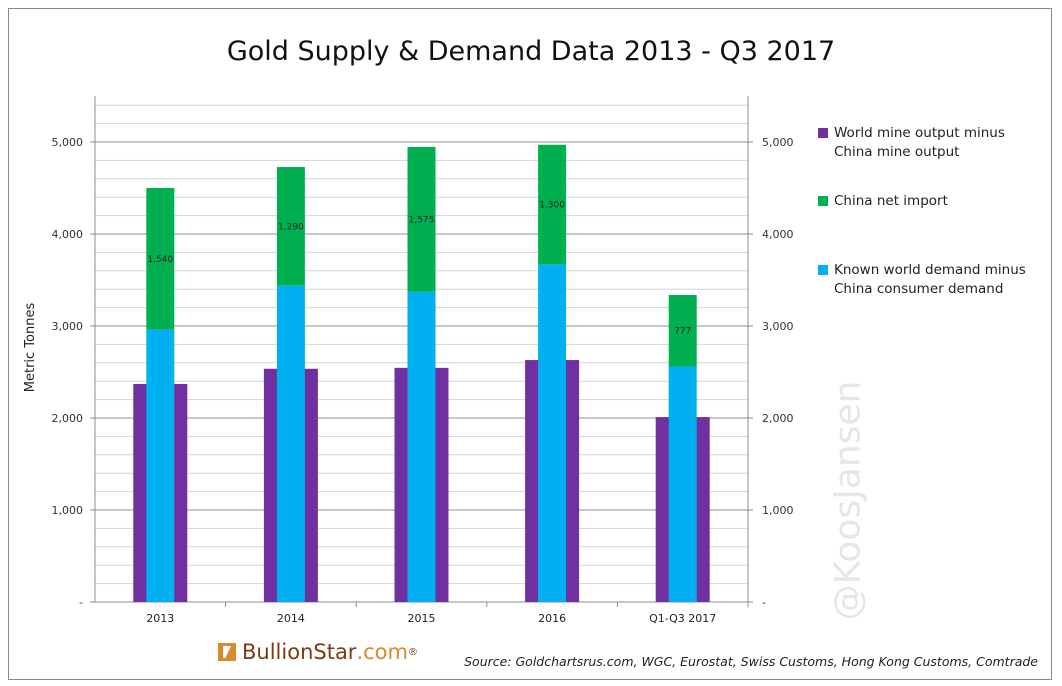 This screenshot has width=1062, height=686. Describe the element at coordinates (68, 326) in the screenshot. I see `y-tick-label-left: 3,000` at that location.